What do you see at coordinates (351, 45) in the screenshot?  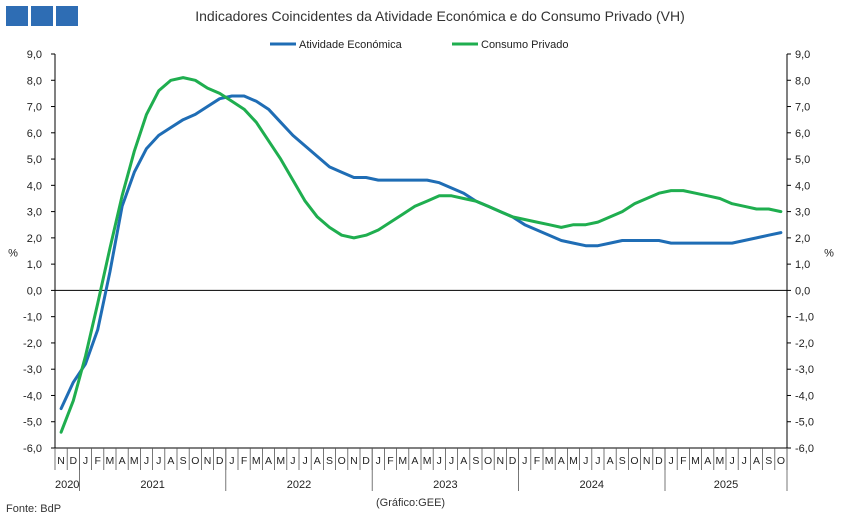 I see `legend-label-atividade: Atividade Económica` at bounding box center [351, 45].